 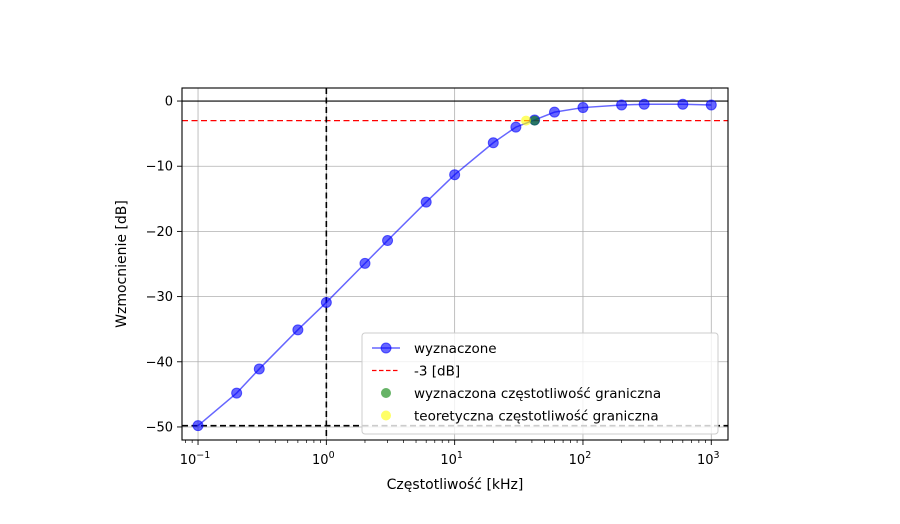 What do you see at coordinates (537, 394) in the screenshot?
I see `legend-label: wyznaczona częstotliwość graniczna` at bounding box center [537, 394].